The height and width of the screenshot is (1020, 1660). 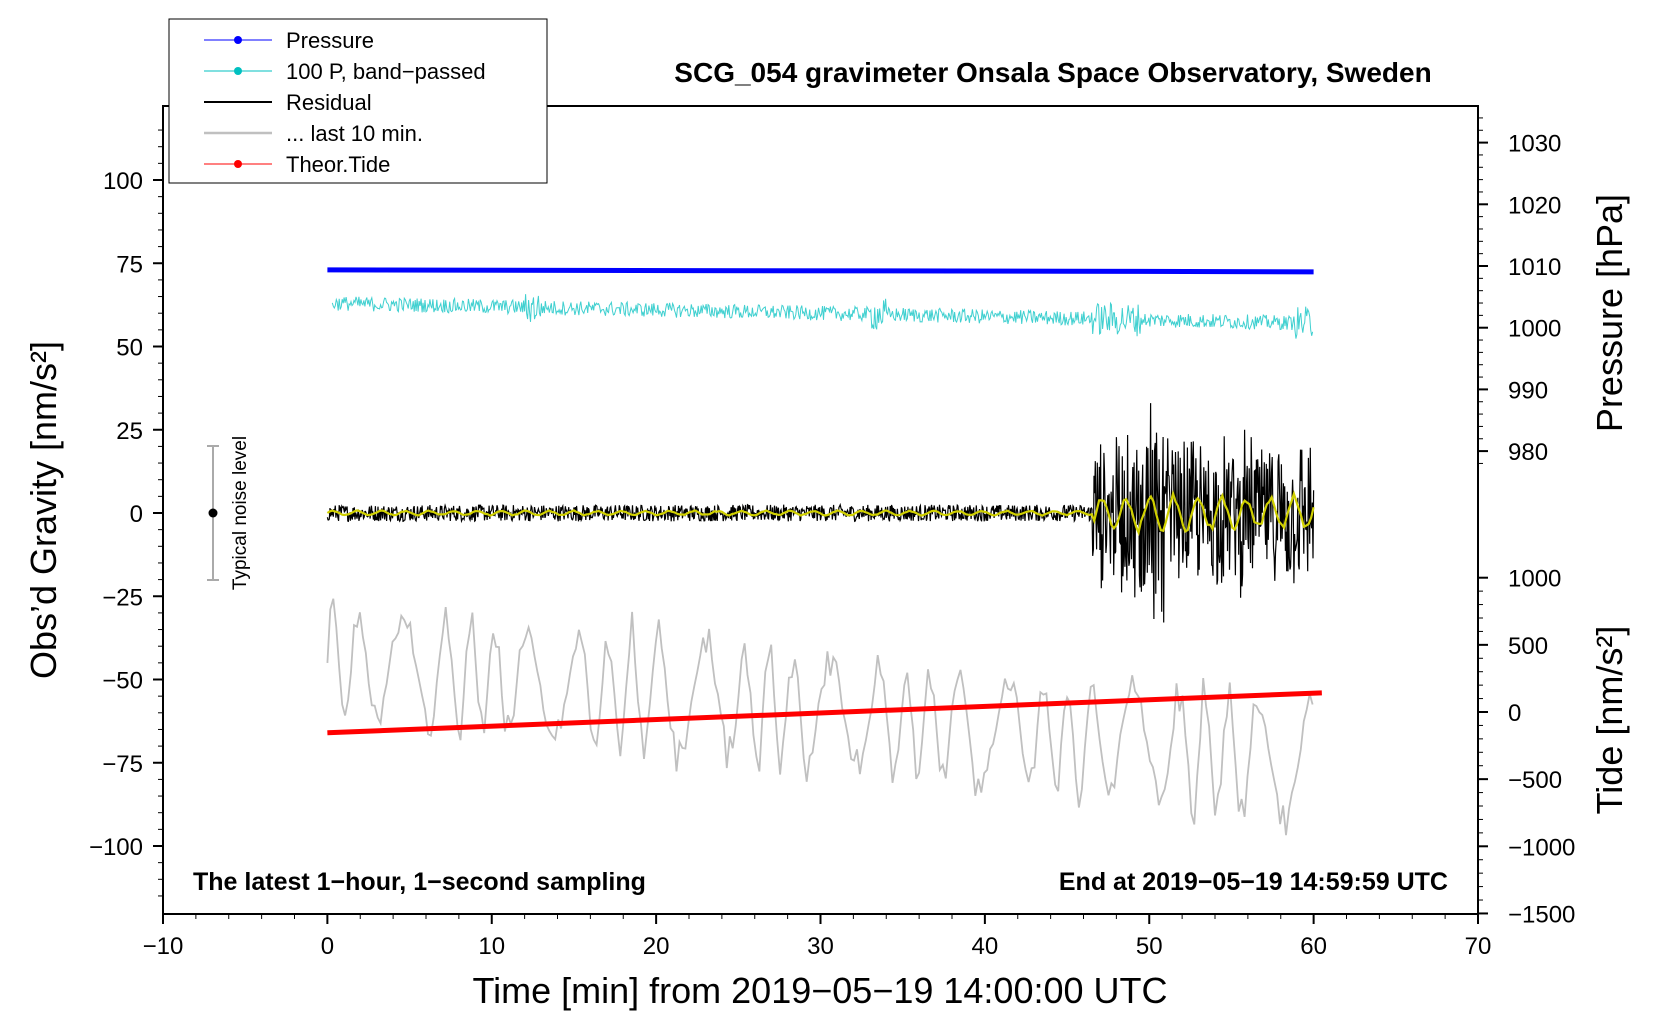 What do you see at coordinates (213, 513) in the screenshot?
I see `noise-bar-center-dot` at bounding box center [213, 513].